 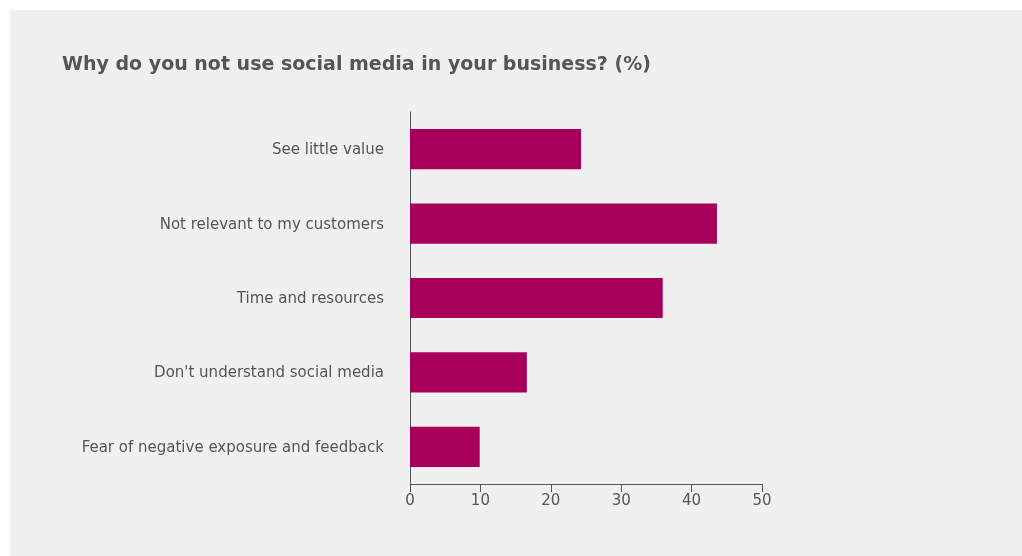 I want to click on x-tick-label: 40, so click(x=692, y=499).